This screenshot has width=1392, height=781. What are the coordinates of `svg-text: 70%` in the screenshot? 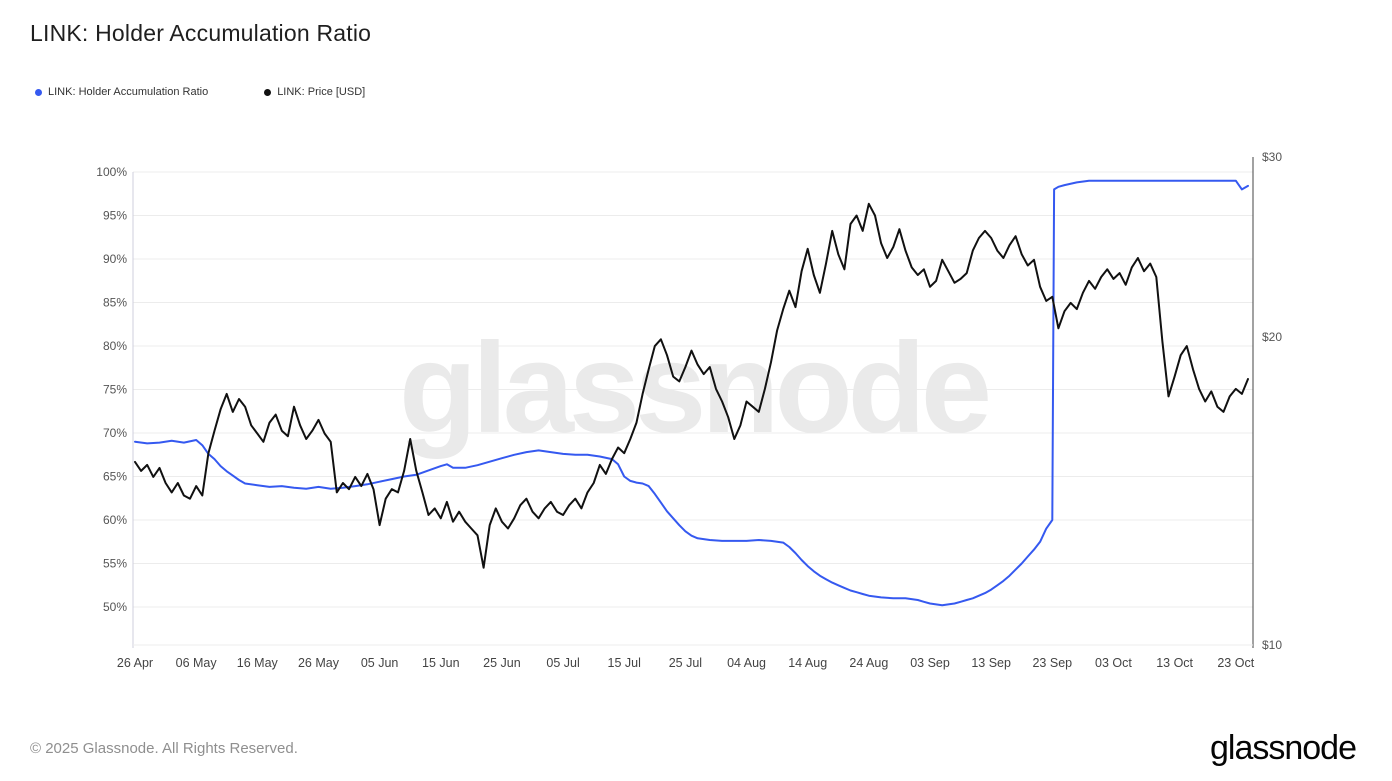 It's located at (115, 433).